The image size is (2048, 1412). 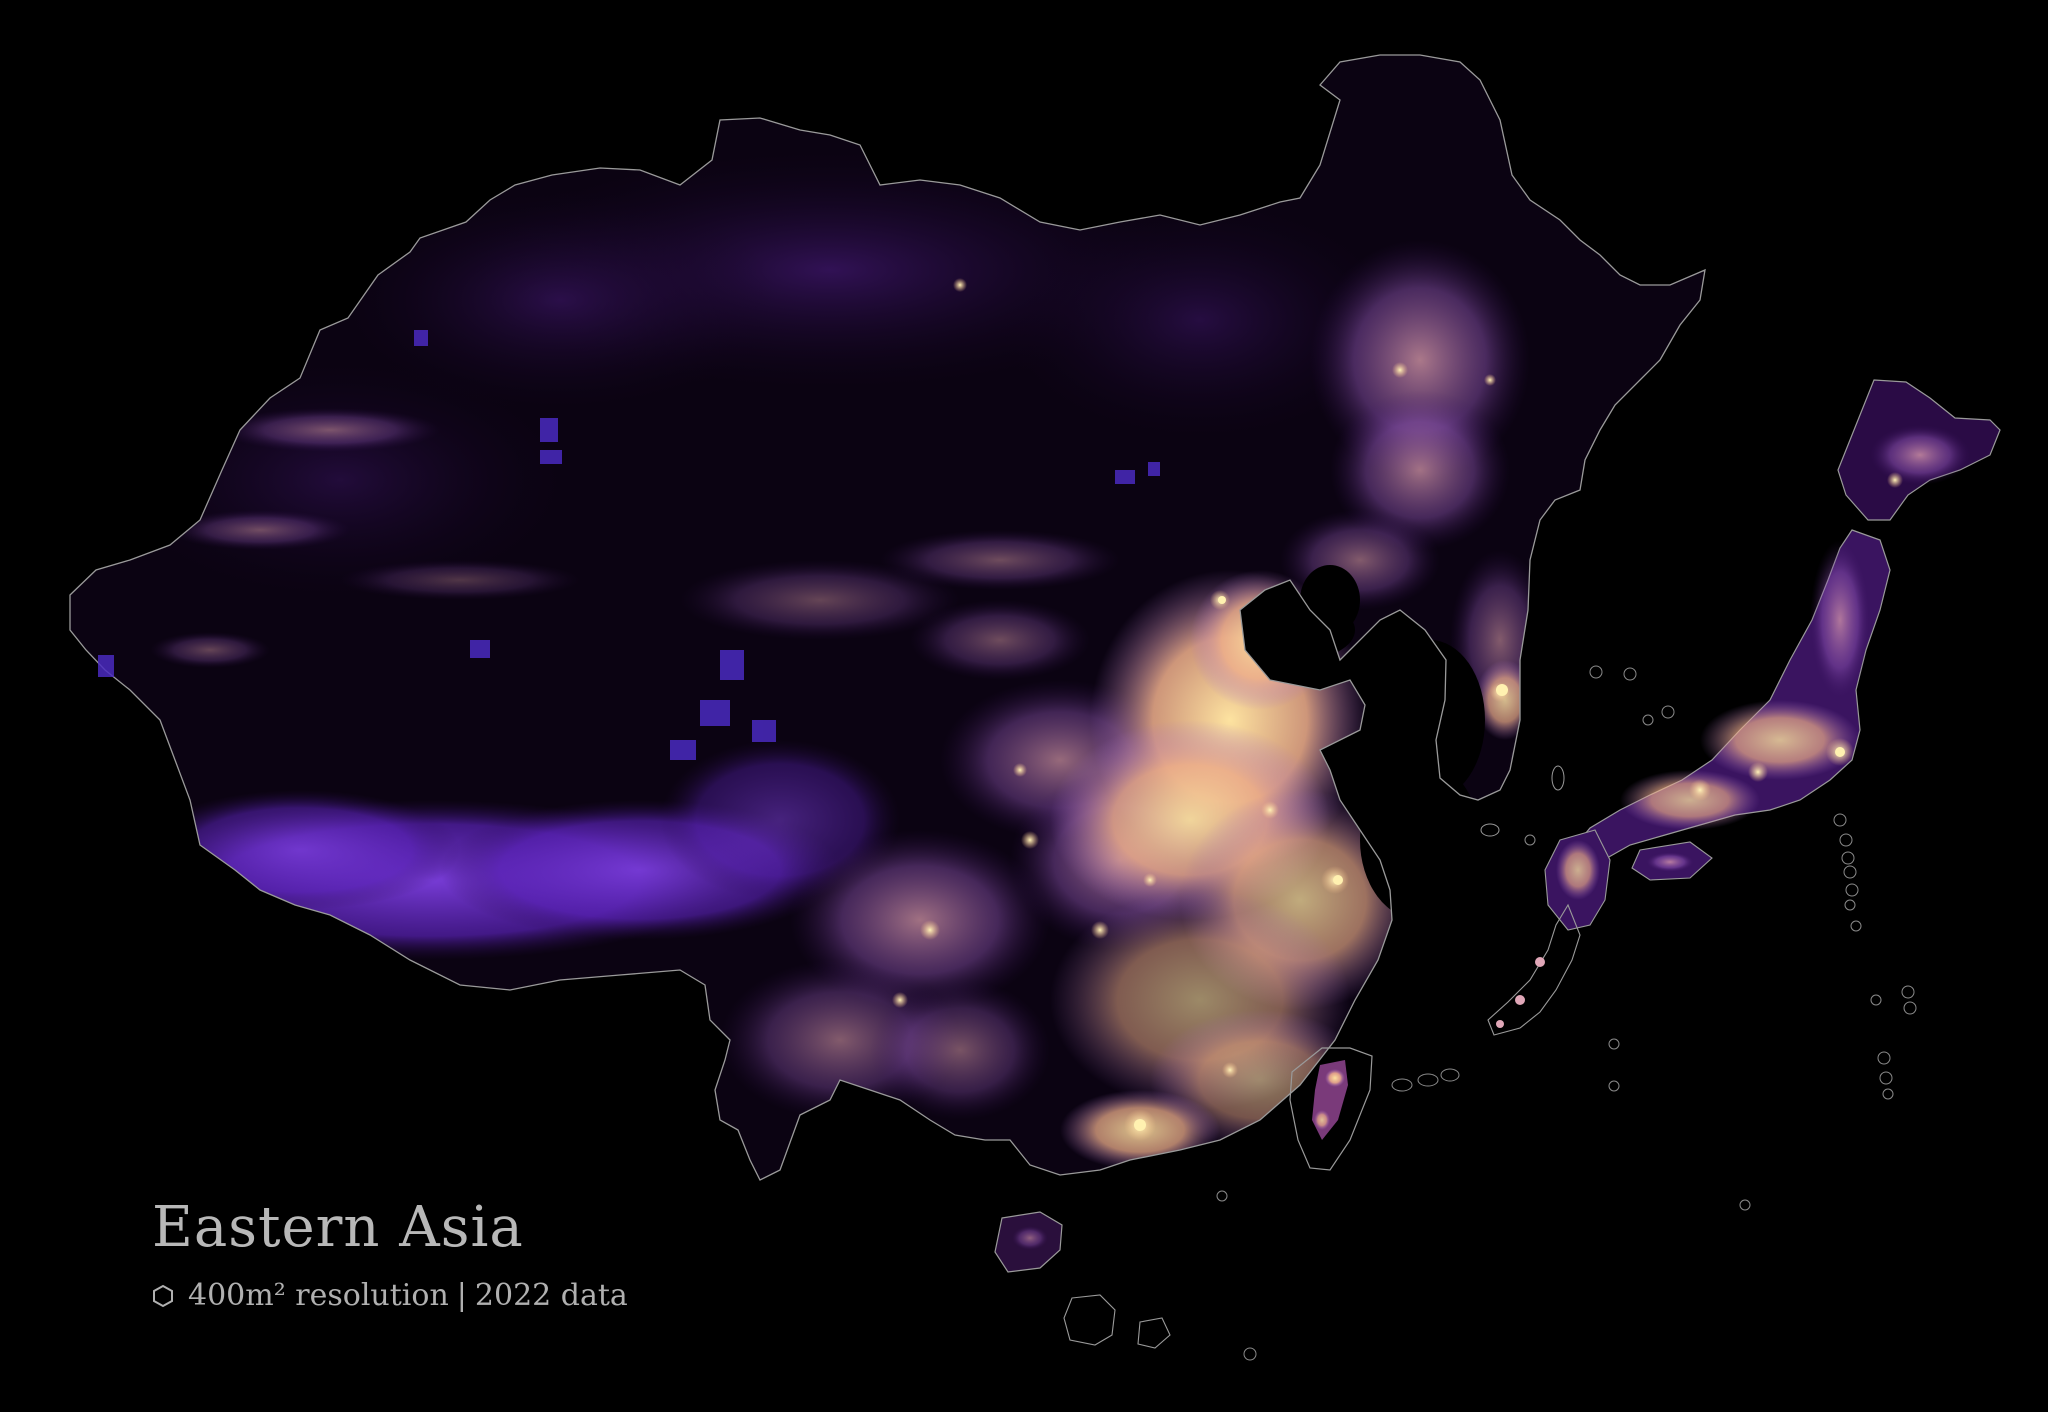 I want to click on hexagon-icon, so click(x=163, y=1295).